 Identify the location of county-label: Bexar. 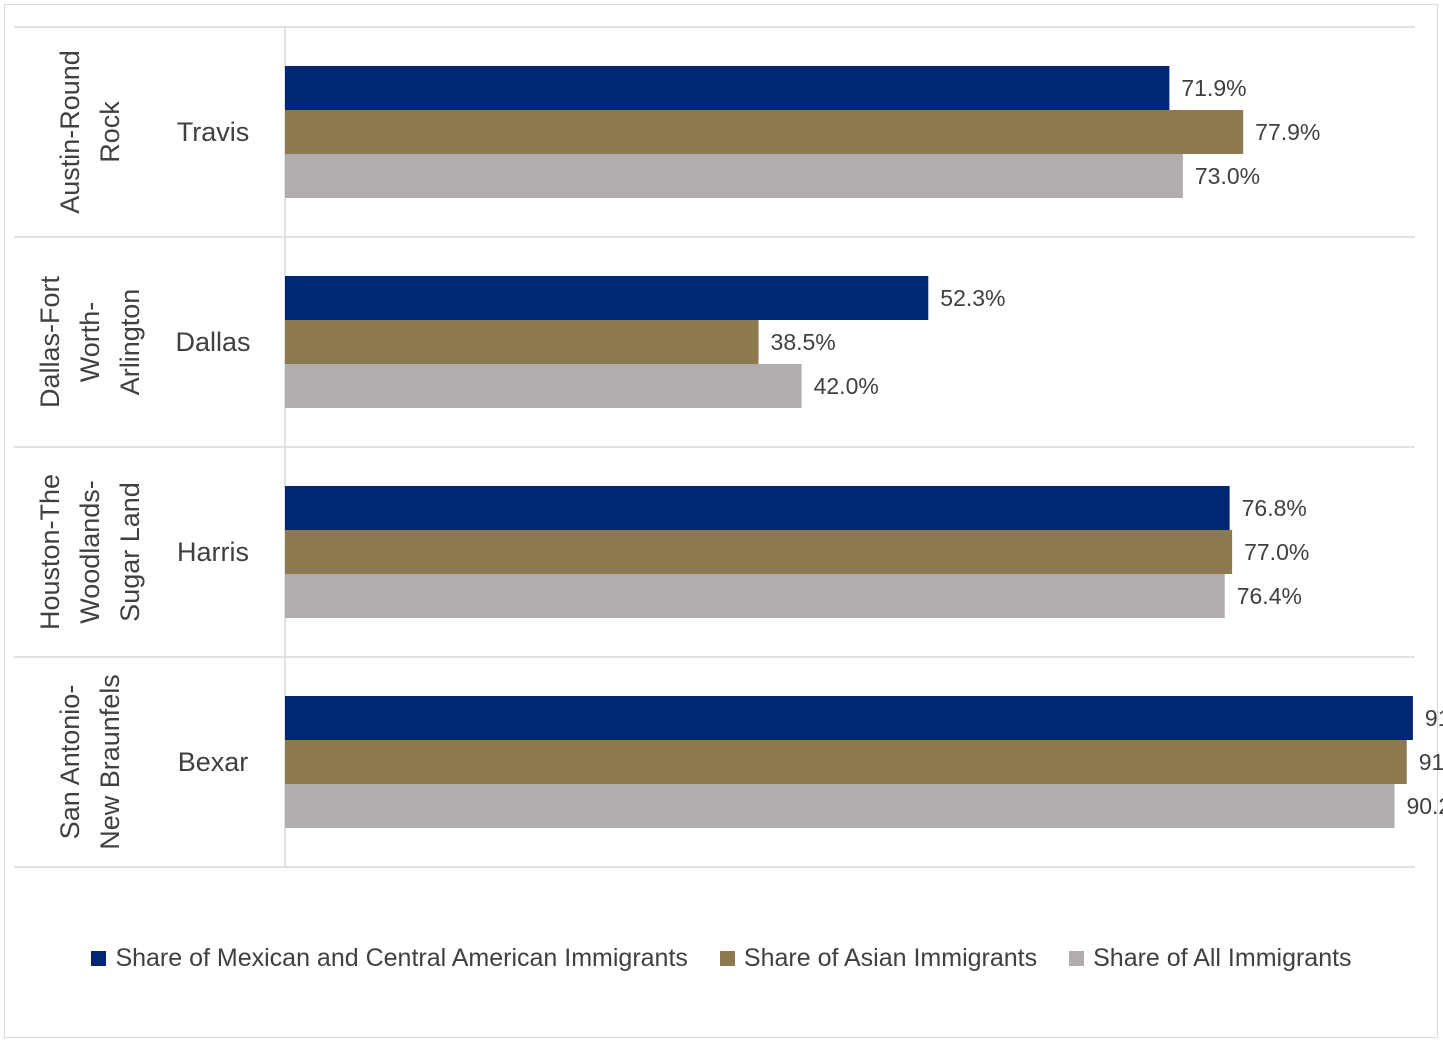
(213, 762).